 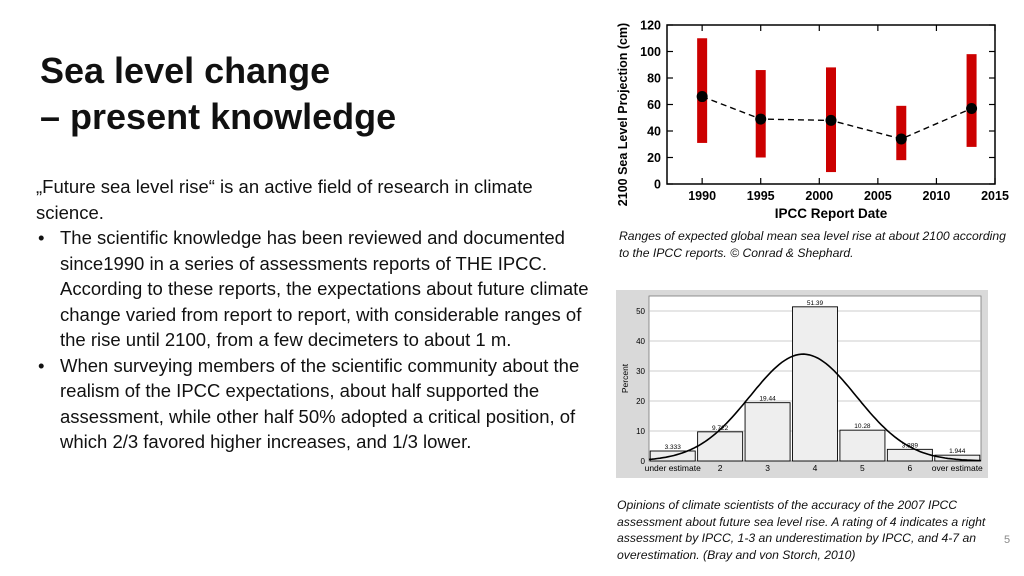 What do you see at coordinates (673, 447) in the screenshot?
I see `bar-value-label: 3.333` at bounding box center [673, 447].